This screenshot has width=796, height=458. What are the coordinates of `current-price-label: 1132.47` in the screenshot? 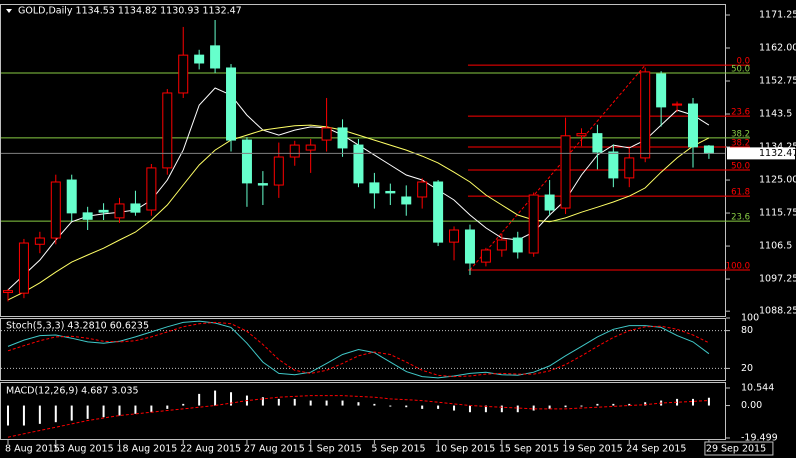 It's located at (777, 153).